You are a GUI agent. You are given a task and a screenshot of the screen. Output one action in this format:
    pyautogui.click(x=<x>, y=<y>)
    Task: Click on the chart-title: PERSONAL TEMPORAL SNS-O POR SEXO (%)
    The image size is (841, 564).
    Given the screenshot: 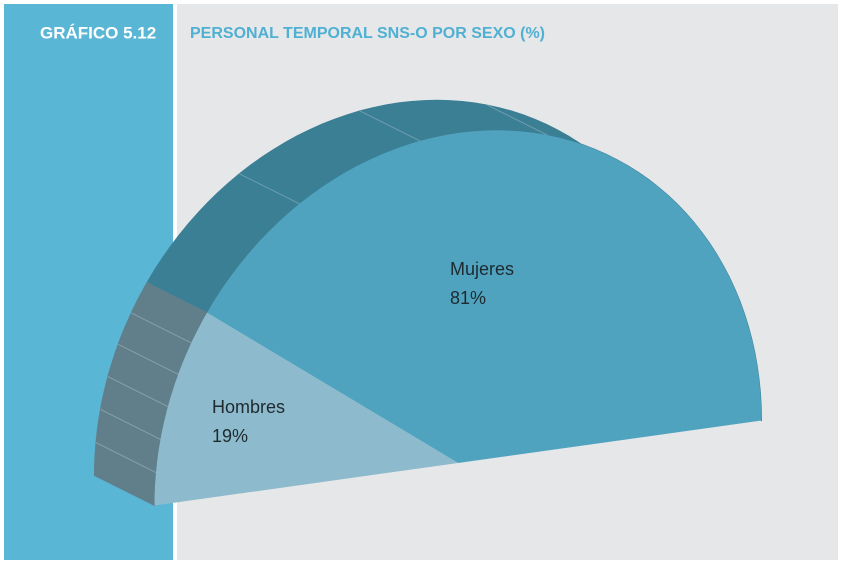 What is the action you would take?
    pyautogui.click(x=367, y=33)
    